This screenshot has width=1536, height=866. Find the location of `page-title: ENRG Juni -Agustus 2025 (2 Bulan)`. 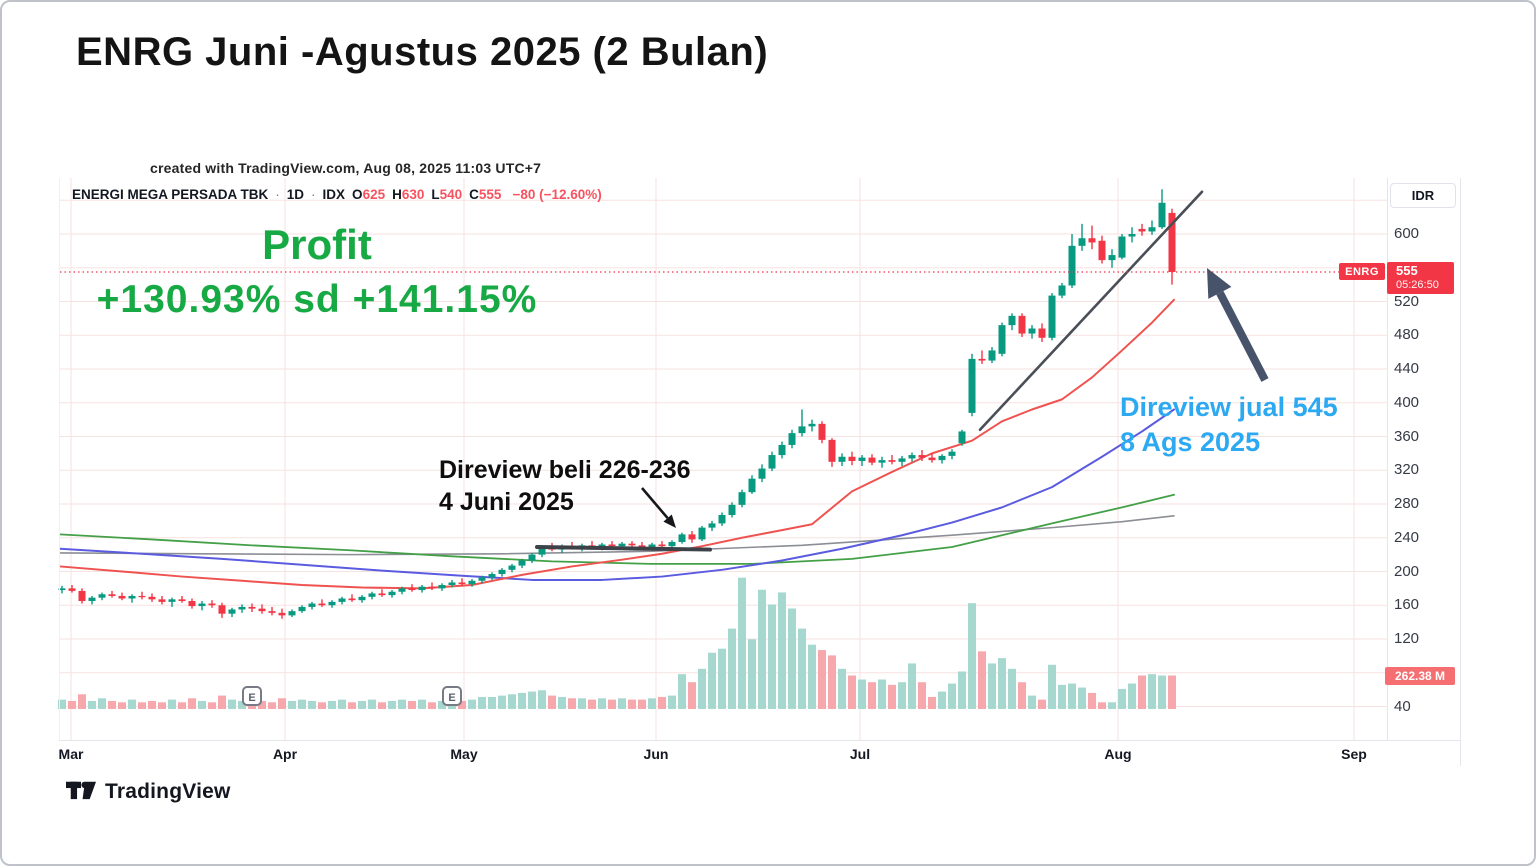

page-title: ENRG Juni -Agustus 2025 (2 Bulan) is located at coordinates (422, 52).